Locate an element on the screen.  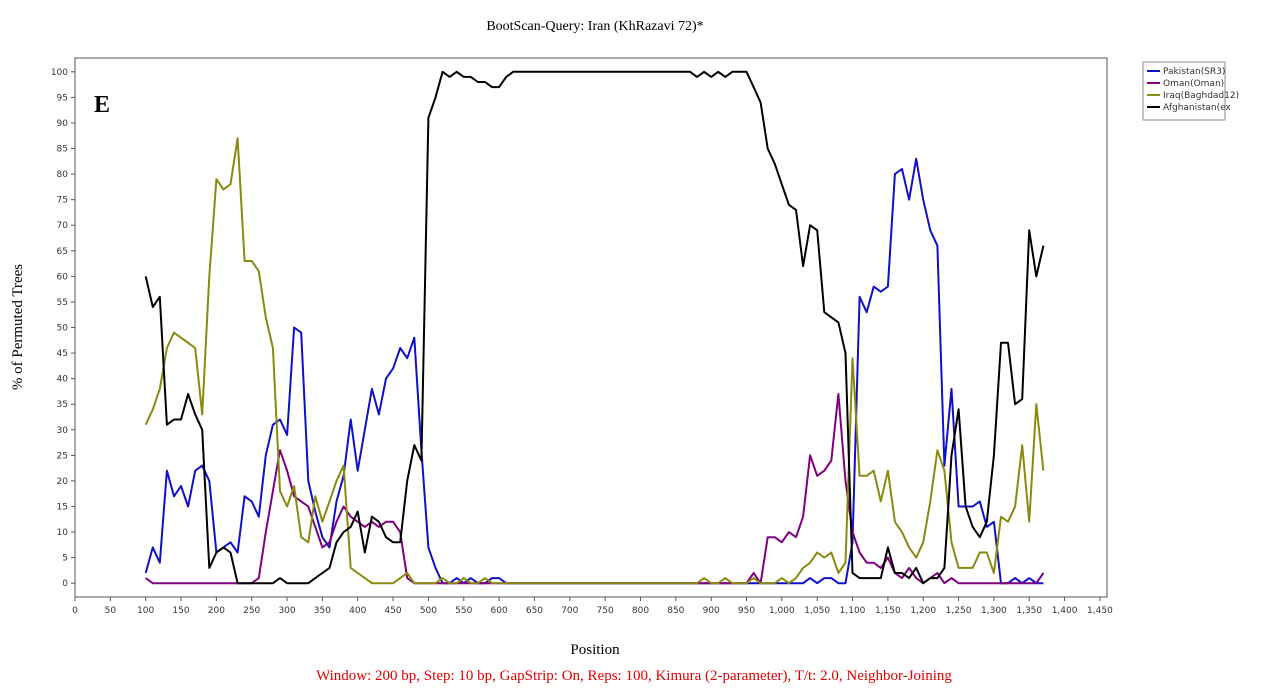
y-tick-label: 25 is located at coordinates (62, 456).